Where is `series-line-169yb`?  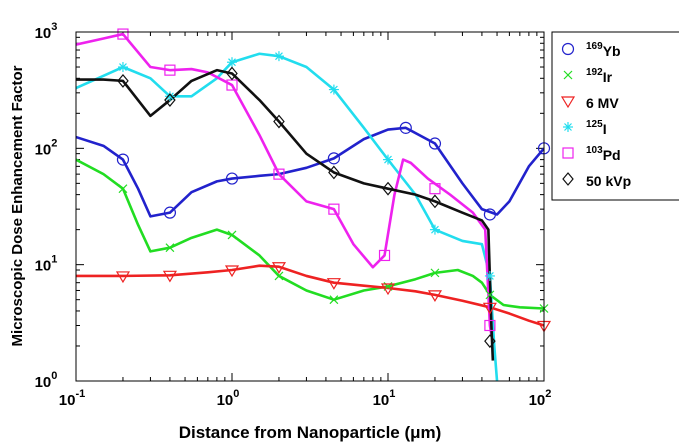
series-line-169yb is located at coordinates (310, 172).